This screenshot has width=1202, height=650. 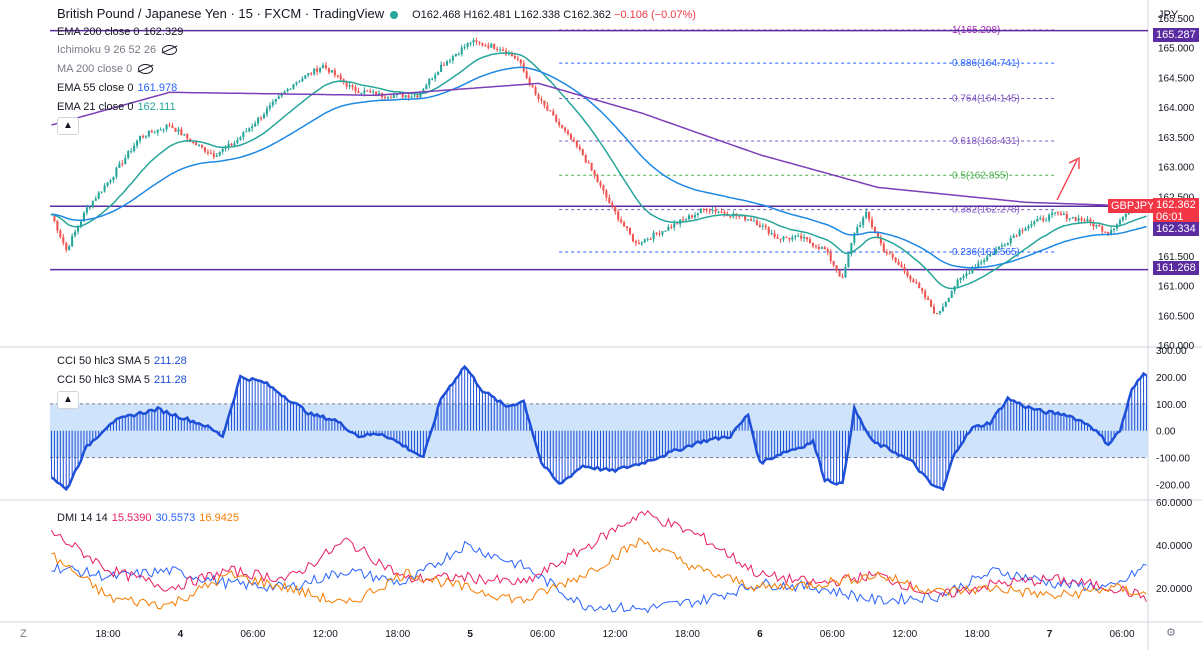 I want to click on price-tick-label: 165.000, so click(x=1176, y=49).